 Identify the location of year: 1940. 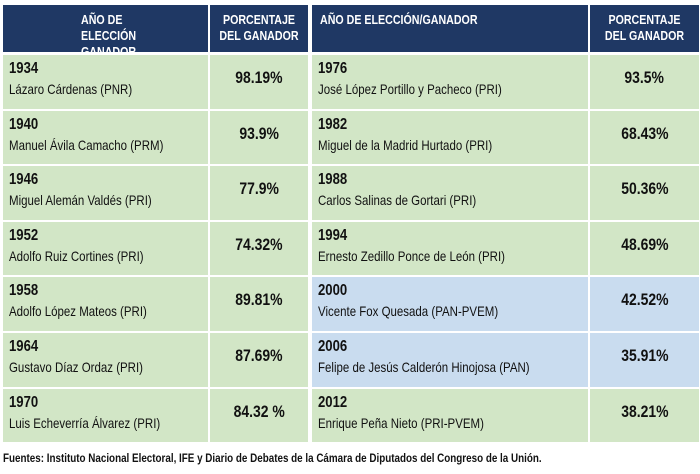
(24, 124).